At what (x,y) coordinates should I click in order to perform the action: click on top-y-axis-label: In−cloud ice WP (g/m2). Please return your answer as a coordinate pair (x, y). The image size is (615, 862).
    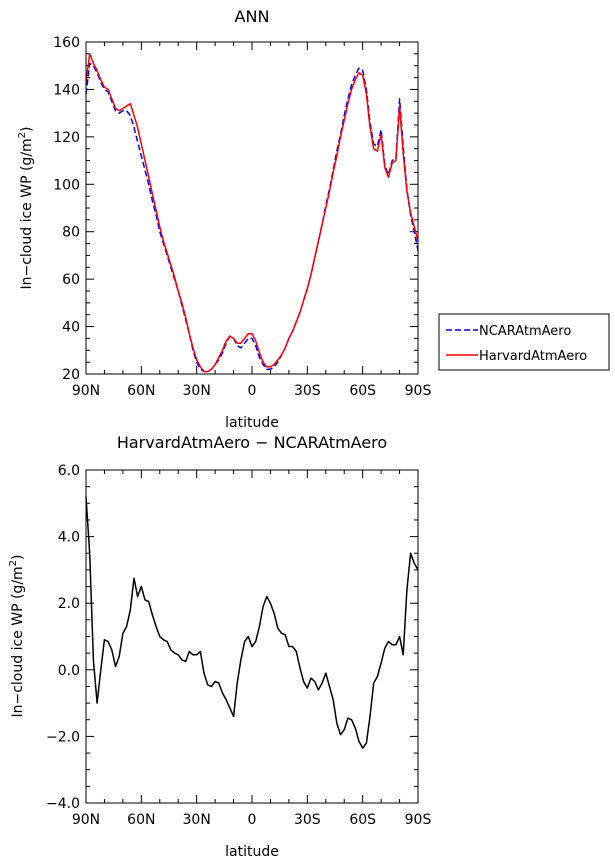
    Looking at the image, I should click on (26, 207).